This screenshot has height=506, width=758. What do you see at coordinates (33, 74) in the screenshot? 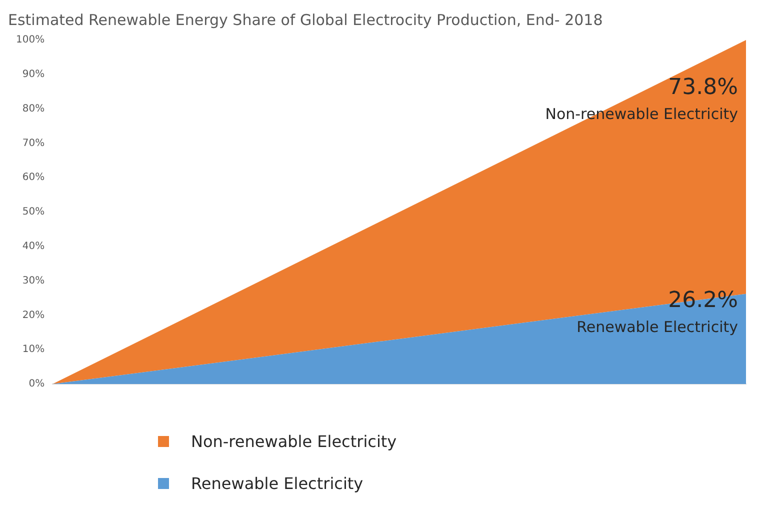
I see `y-tick-label: 90%` at bounding box center [33, 74].